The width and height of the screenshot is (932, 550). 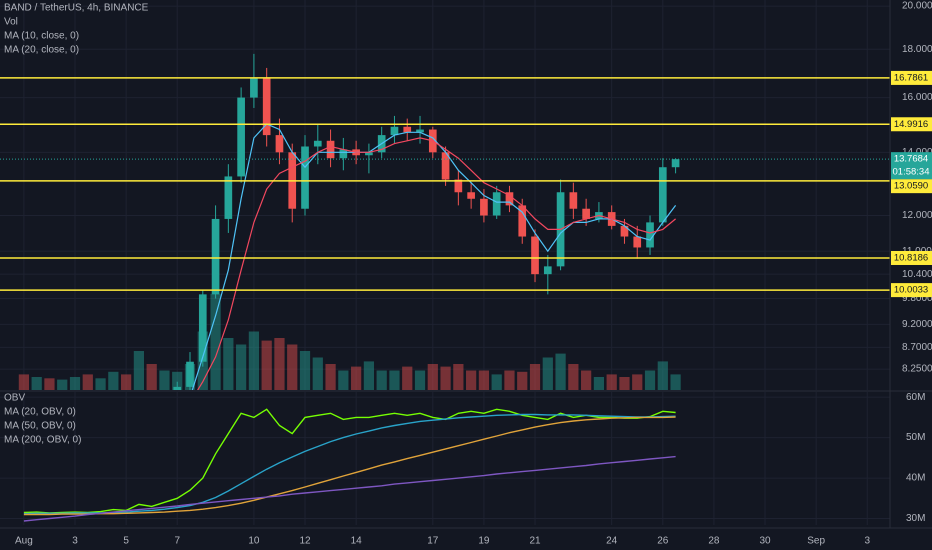 I want to click on x-tick-label: 28, so click(x=714, y=541).